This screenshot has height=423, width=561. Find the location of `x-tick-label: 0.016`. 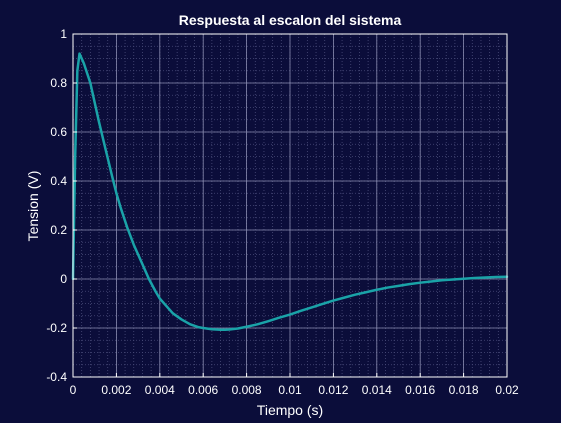

x-tick-label: 0.016 is located at coordinates (420, 390).